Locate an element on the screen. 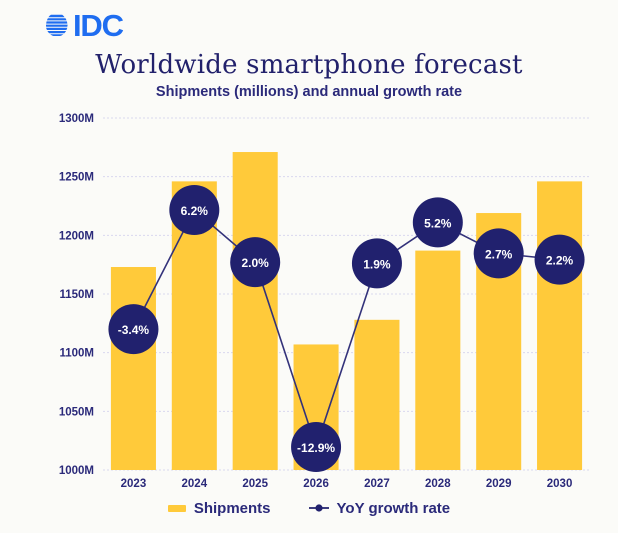  bar-2028 is located at coordinates (438, 360).